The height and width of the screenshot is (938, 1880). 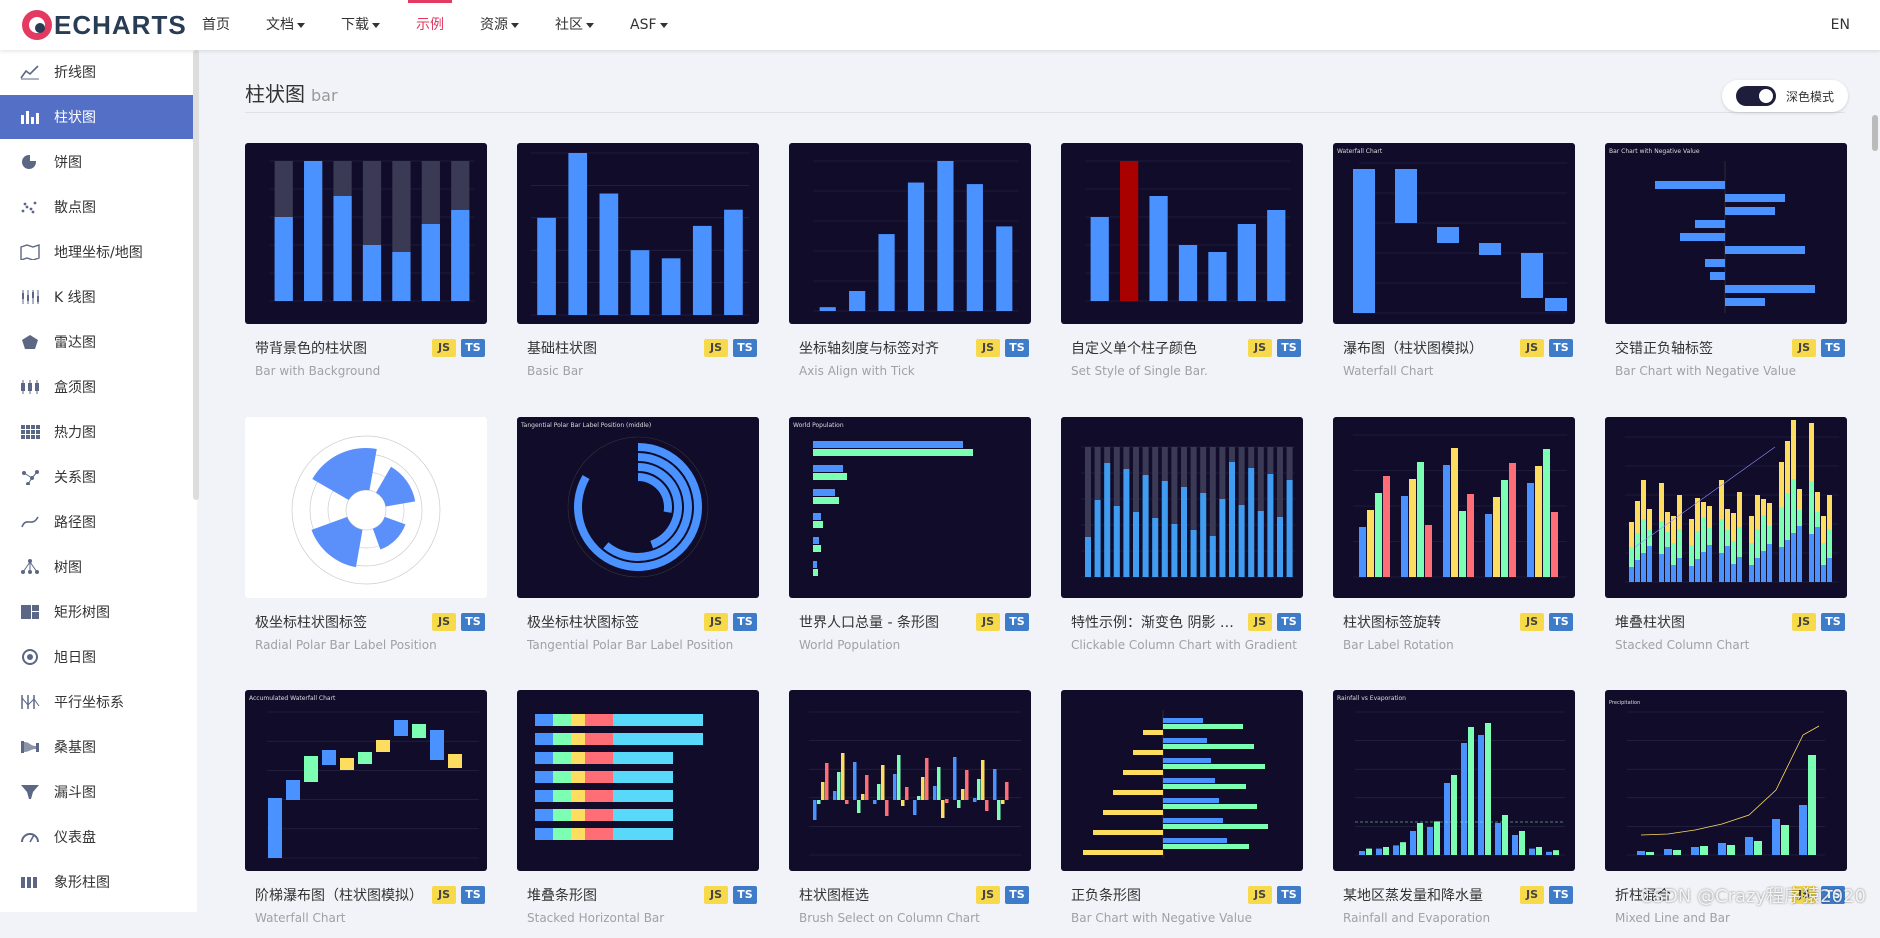 I want to click on example-card-bar-bg: 带背景色的柱状图 JS TS Bar with Background, so click(x=366, y=267).